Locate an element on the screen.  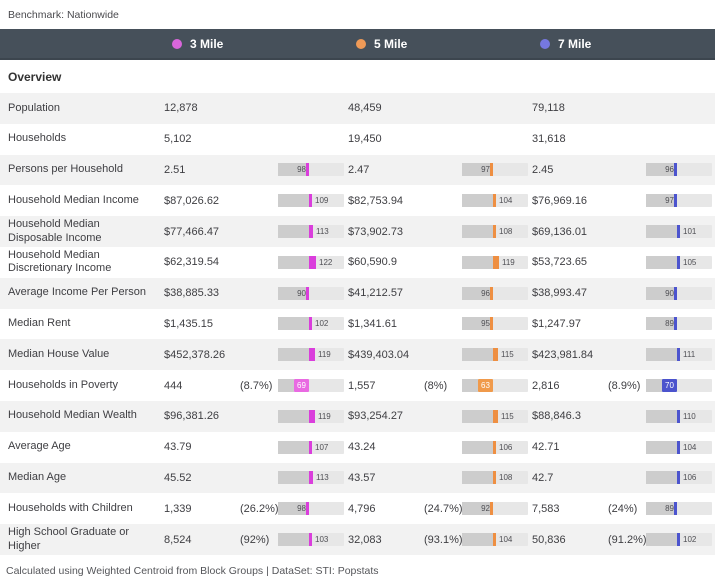
metric-value: $93,254.27 is located at coordinates (376, 416).